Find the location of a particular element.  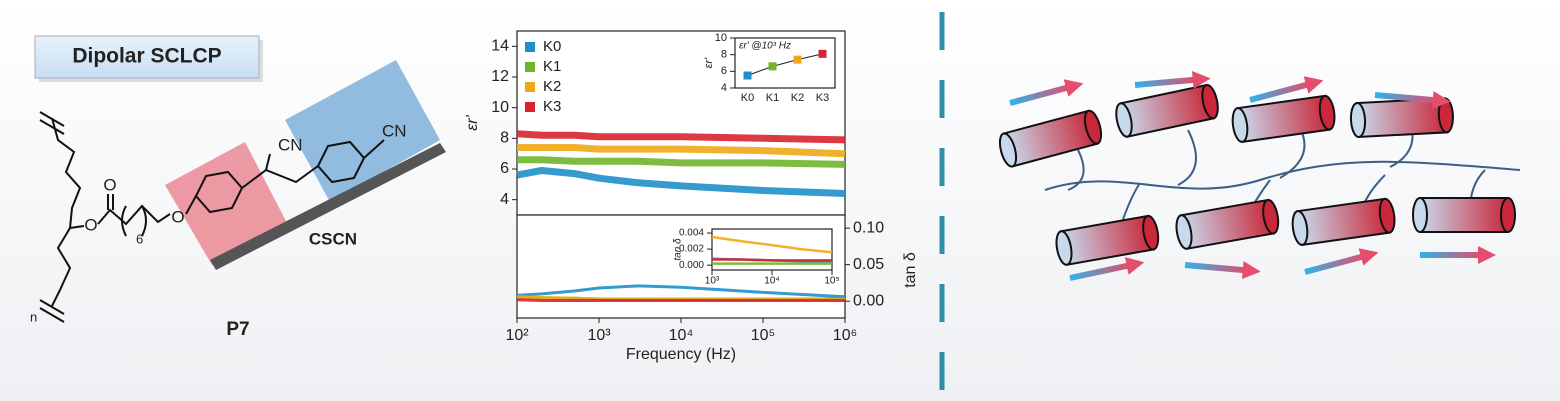

y2-axis-label: tan δ is located at coordinates (910, 270).